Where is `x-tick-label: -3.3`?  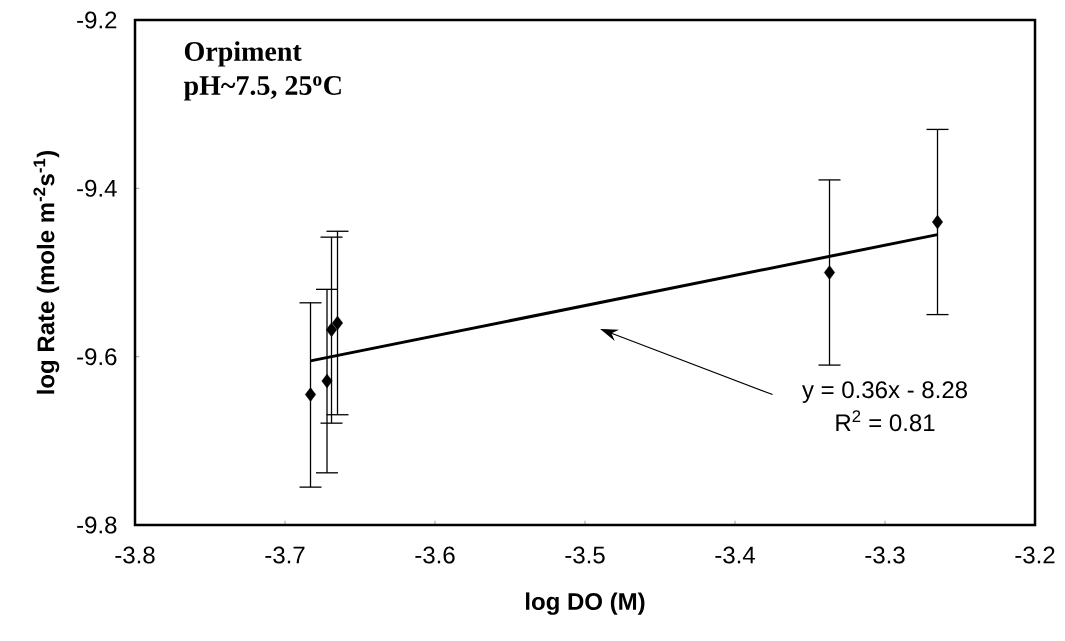
x-tick-label: -3.3 is located at coordinates (885, 555).